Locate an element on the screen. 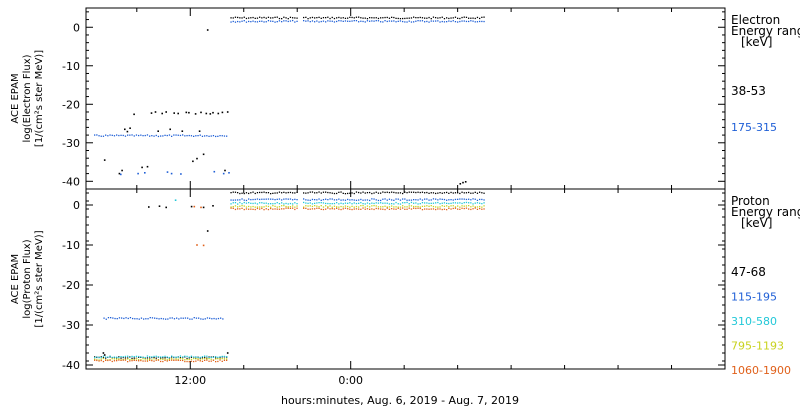 The image size is (800, 410). y-tick-label: -40 is located at coordinates (71, 181).